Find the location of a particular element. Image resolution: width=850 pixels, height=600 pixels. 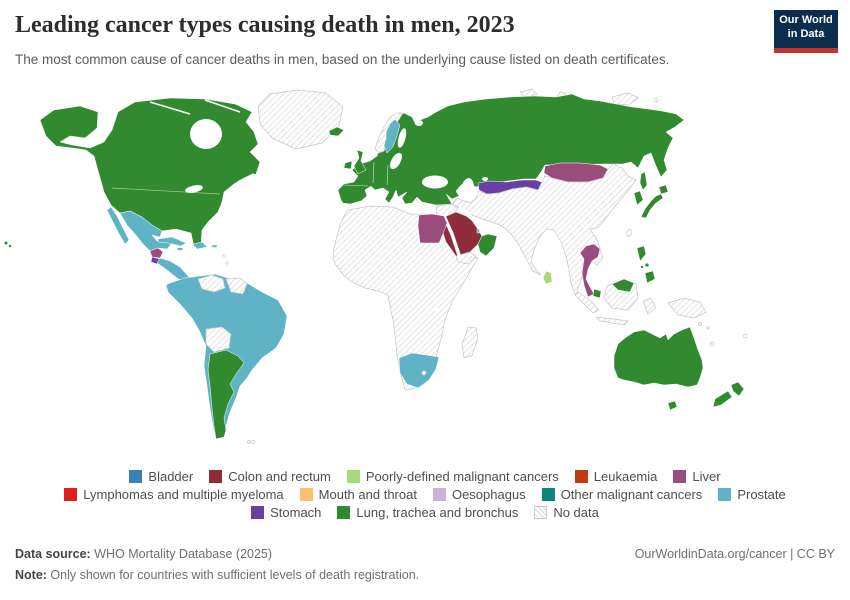

region-qatar-prostate is located at coordinates (478, 231).